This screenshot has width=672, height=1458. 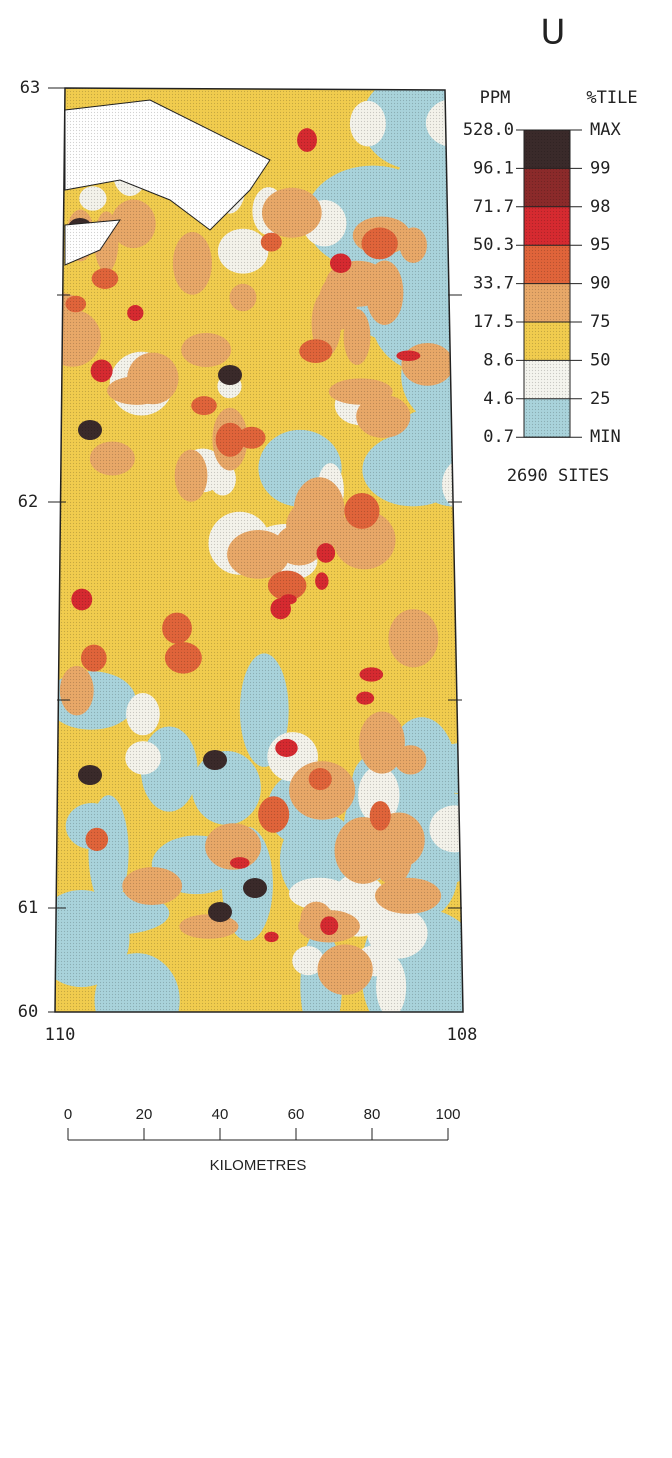 What do you see at coordinates (28, 502) in the screenshot?
I see `lat-label: 62` at bounding box center [28, 502].